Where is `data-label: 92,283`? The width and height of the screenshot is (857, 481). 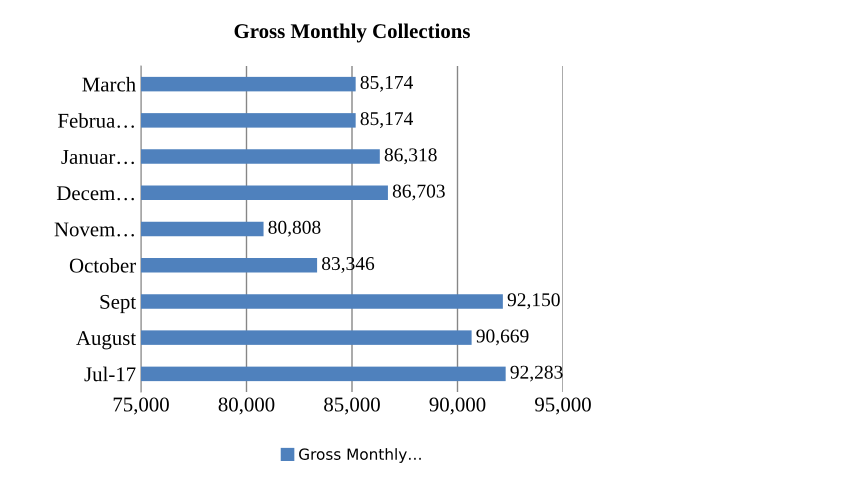
data-label: 92,283 is located at coordinates (536, 374).